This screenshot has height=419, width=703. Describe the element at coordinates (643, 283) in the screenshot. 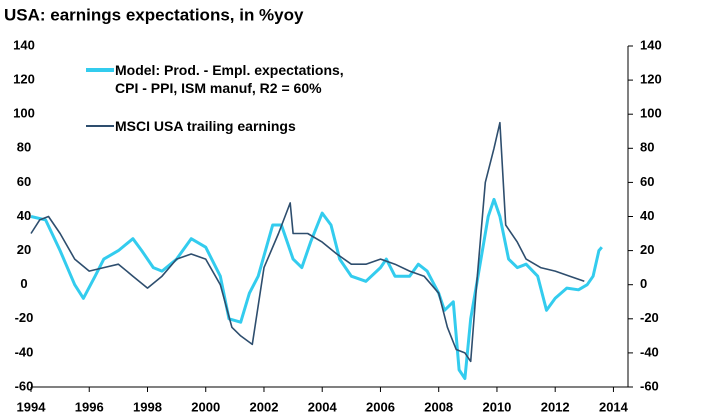

I see `y2-tick-label: 0` at that location.